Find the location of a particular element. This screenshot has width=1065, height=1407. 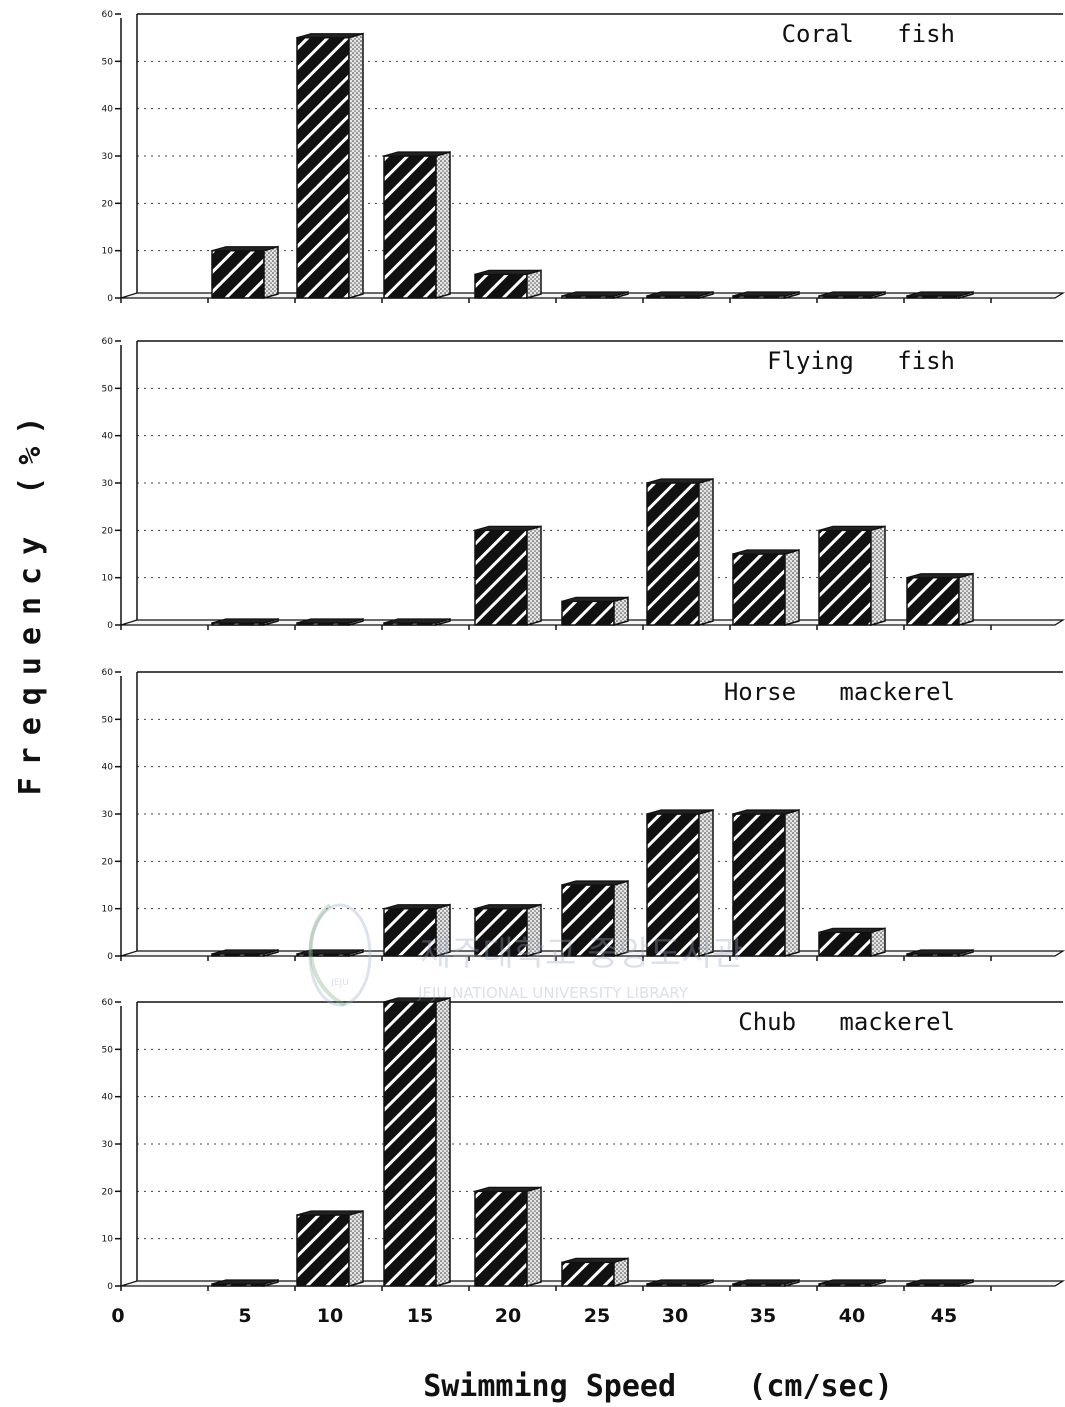

watermark-english: JEJU NATIONAL UNIVERSITY LIBRARY is located at coordinates (553, 993).